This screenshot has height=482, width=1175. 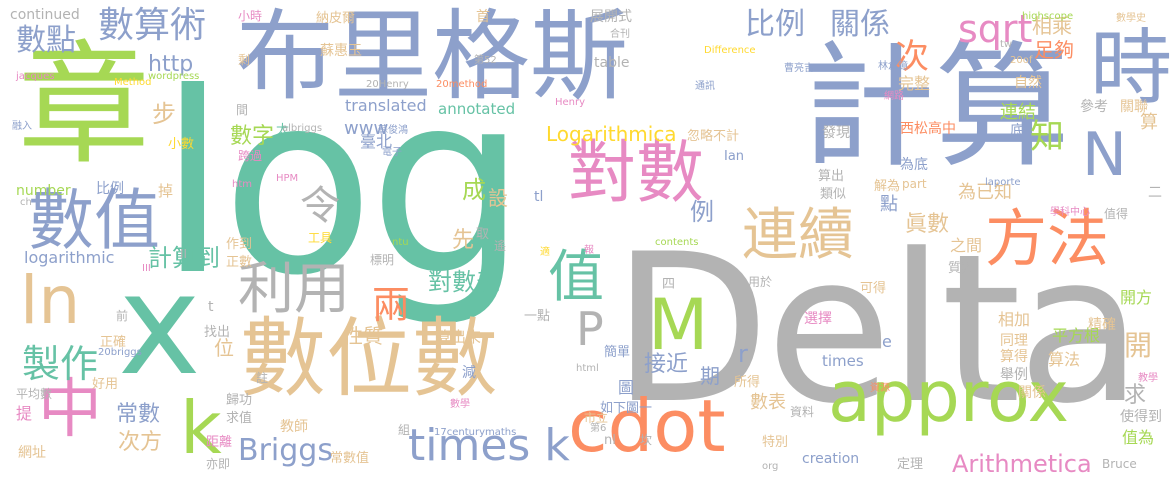 What do you see at coordinates (734, 156) in the screenshot?
I see `word-ian: Ian` at bounding box center [734, 156].